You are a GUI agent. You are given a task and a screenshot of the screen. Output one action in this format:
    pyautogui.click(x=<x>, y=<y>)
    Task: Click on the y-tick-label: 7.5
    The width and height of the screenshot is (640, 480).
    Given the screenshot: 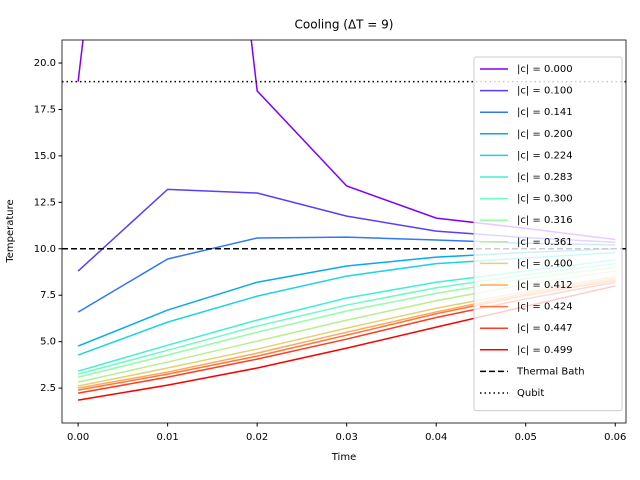 What is the action you would take?
    pyautogui.click(x=48, y=295)
    